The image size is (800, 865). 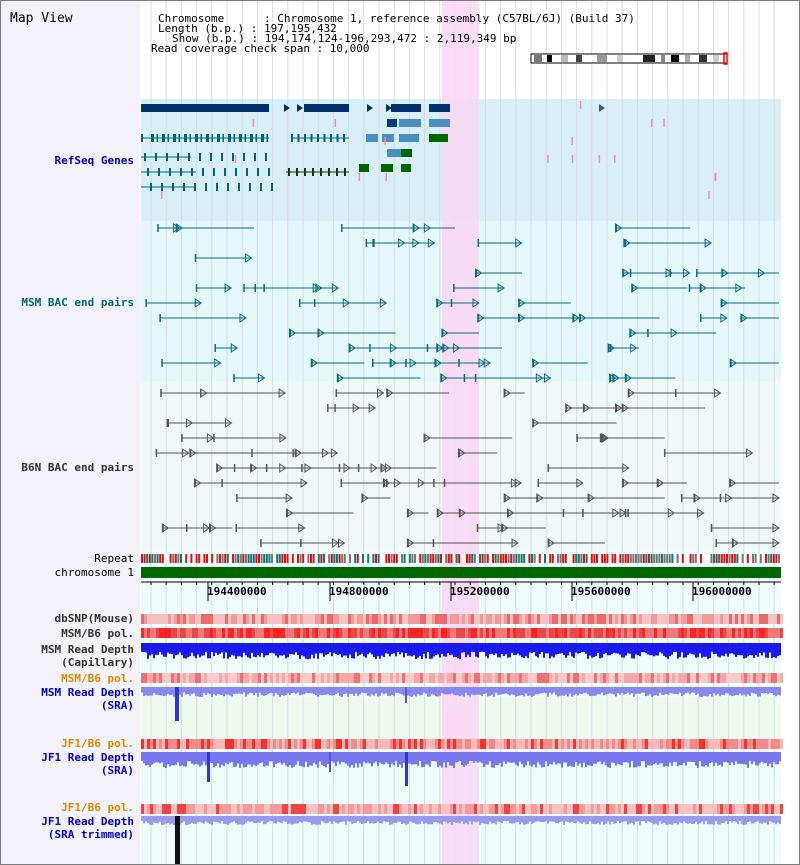 I want to click on b6n-bac-end-pairs-track, so click(x=467, y=468).